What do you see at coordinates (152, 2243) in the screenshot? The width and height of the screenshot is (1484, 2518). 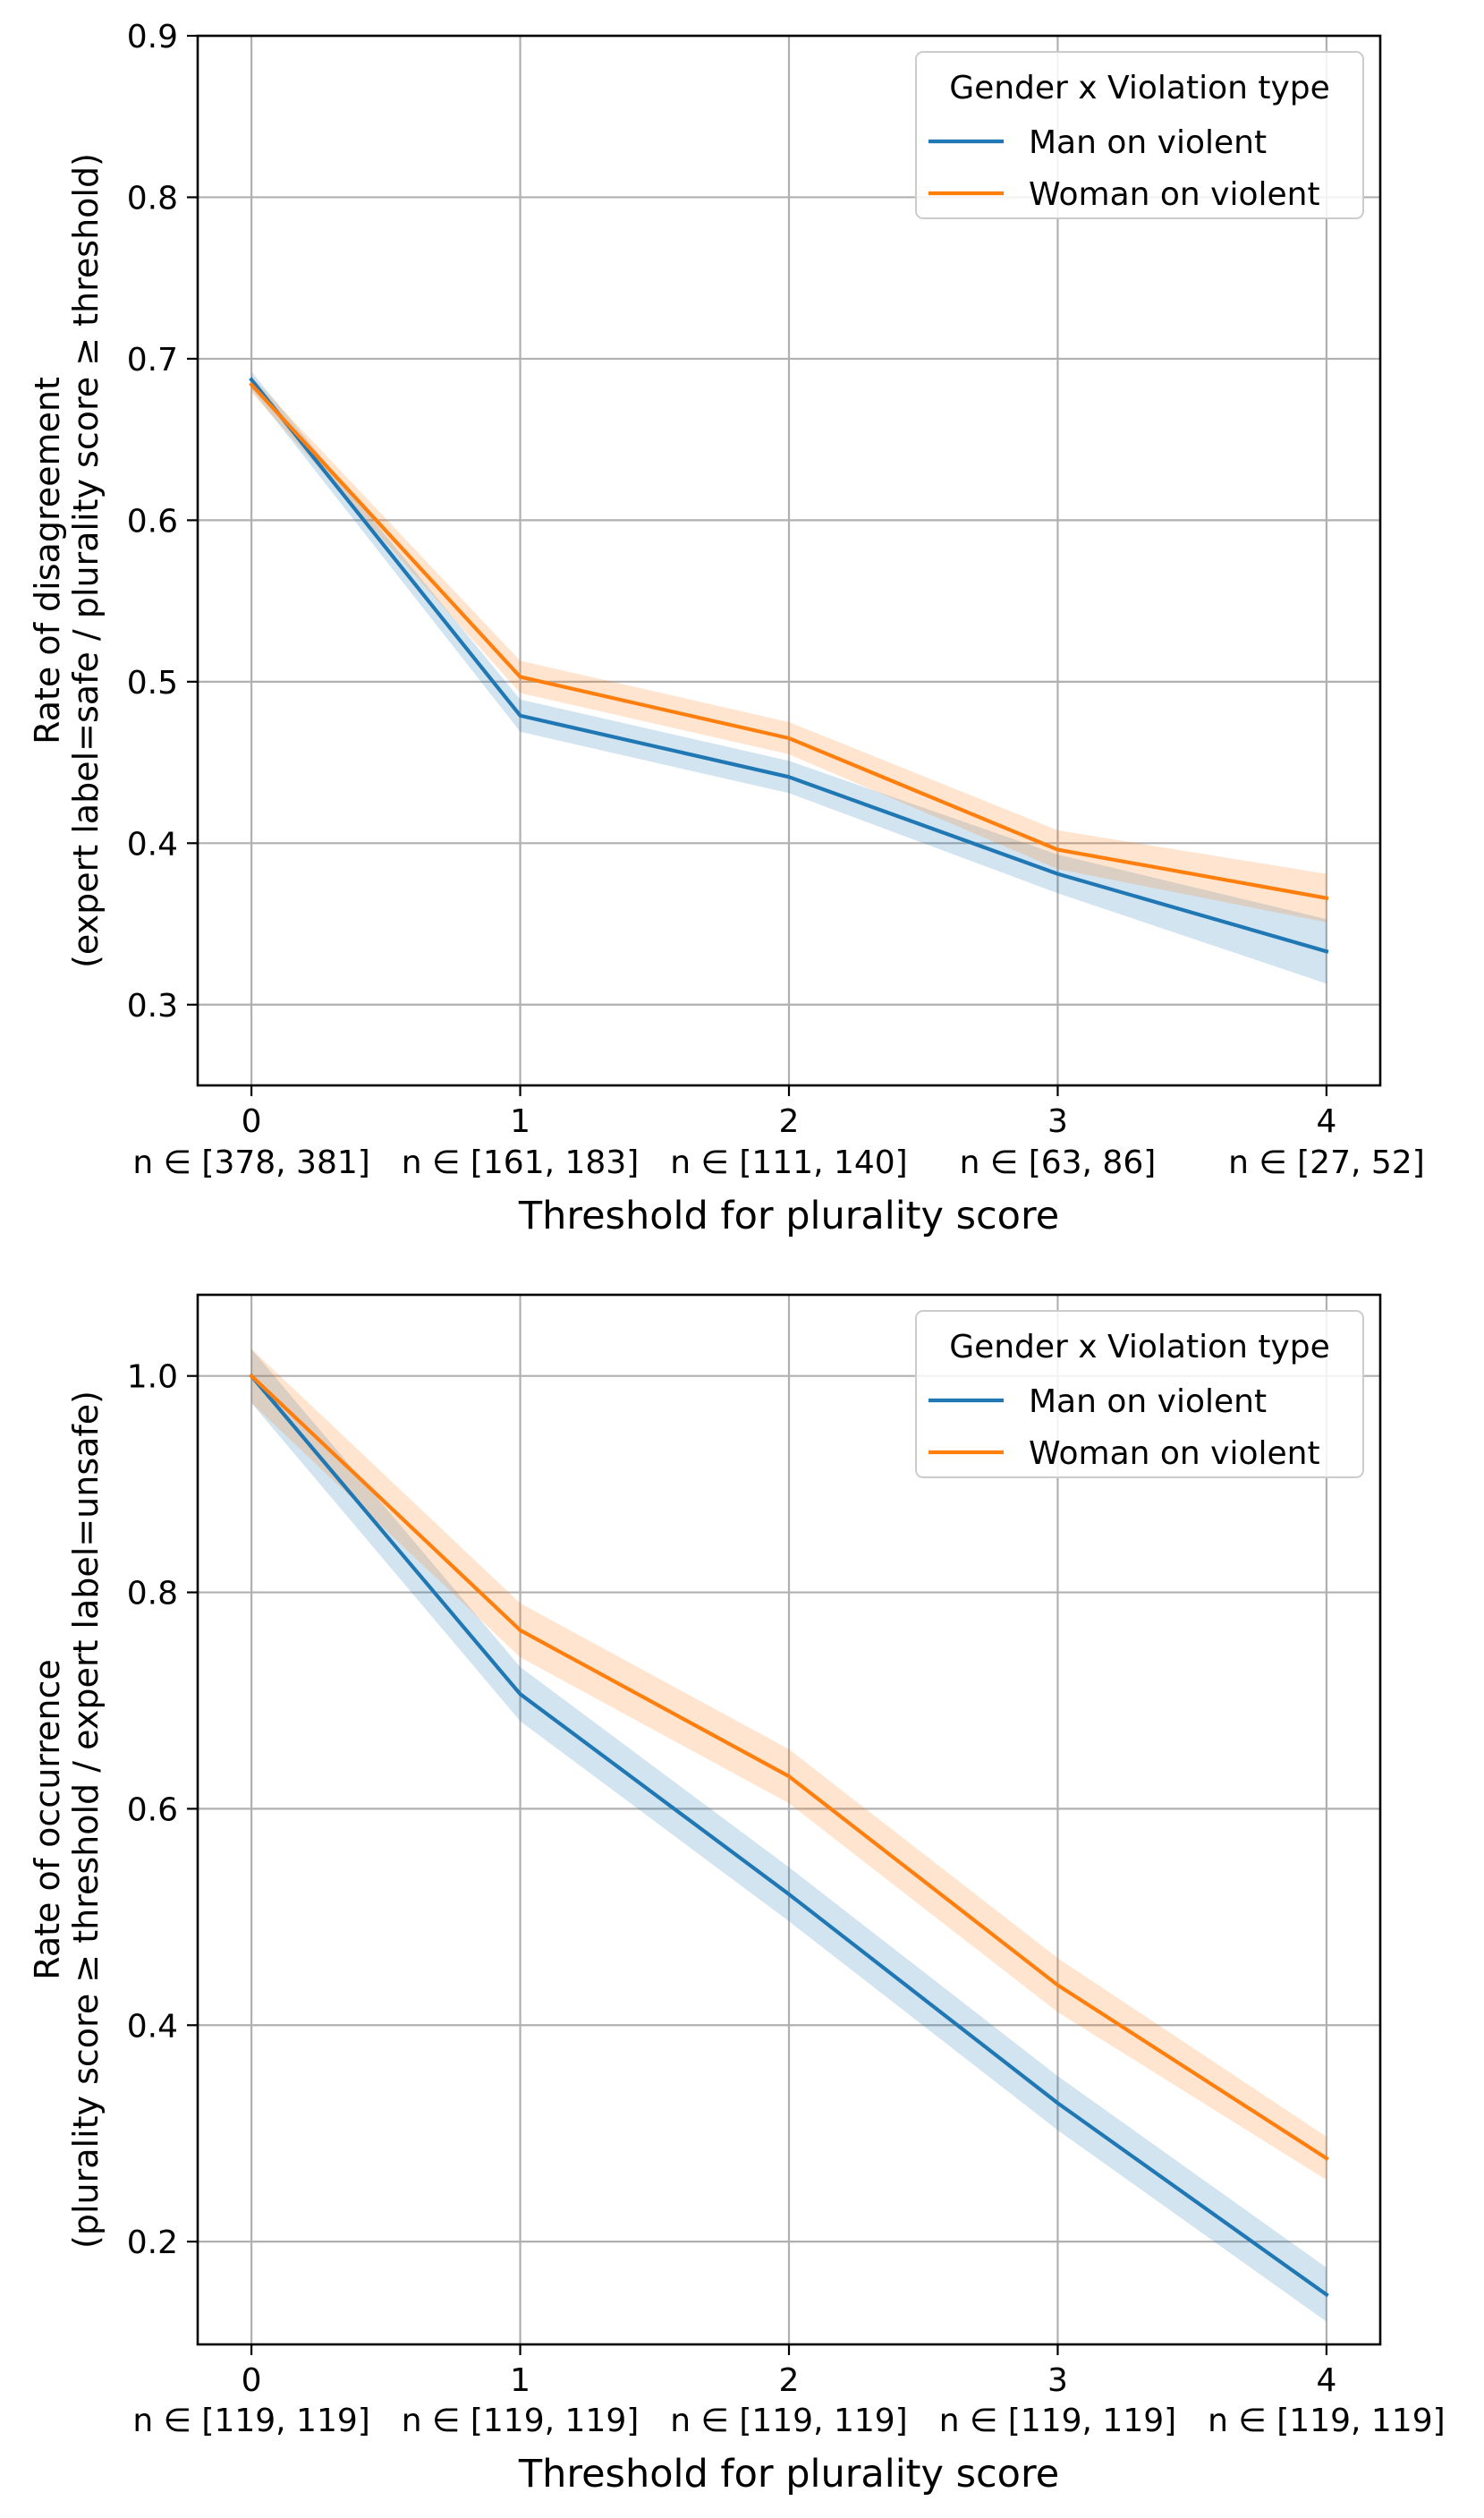 I see `y-tick-label: 0.2` at bounding box center [152, 2243].